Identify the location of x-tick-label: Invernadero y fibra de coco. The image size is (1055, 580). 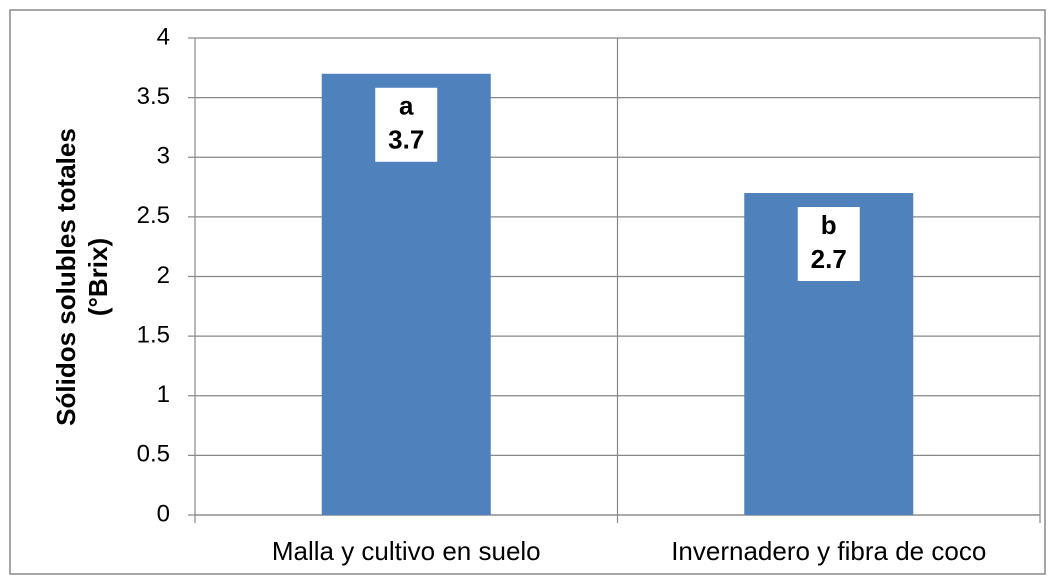
(828, 551).